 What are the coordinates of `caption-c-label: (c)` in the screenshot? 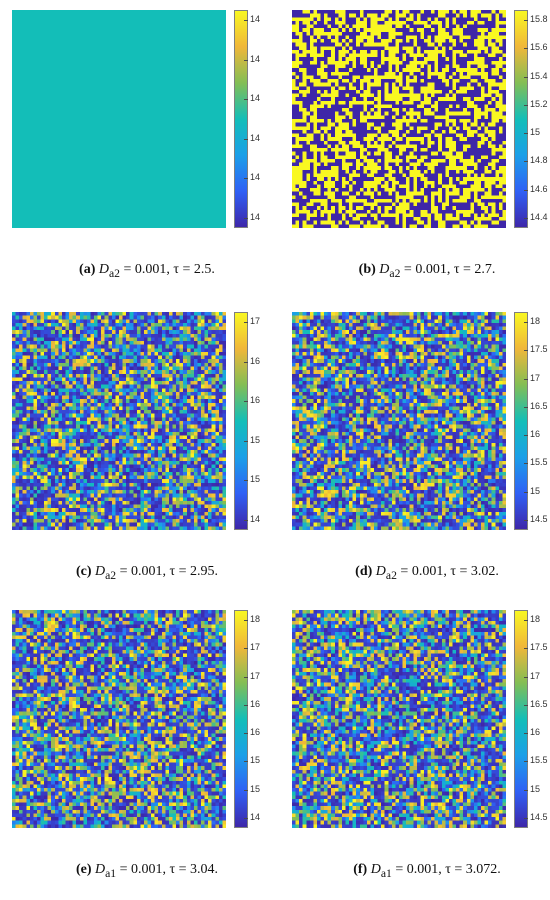 It's located at (83, 571).